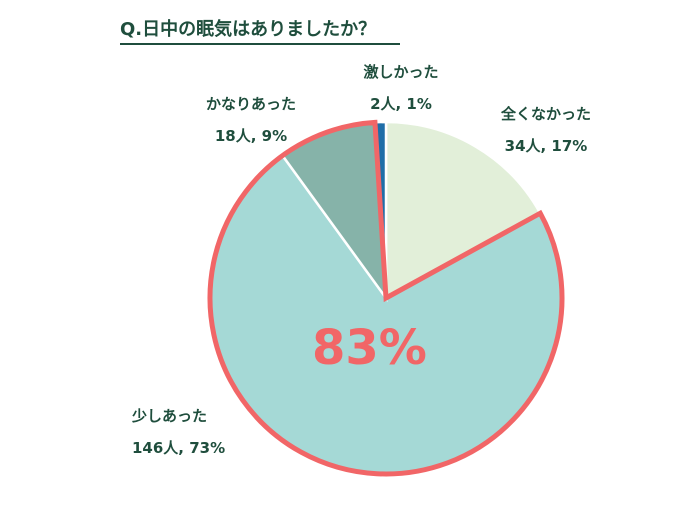 The width and height of the screenshot is (697, 514). What do you see at coordinates (546, 146) in the screenshot?
I see `label-zenku-nakatta-value: 34人, 17%` at bounding box center [546, 146].